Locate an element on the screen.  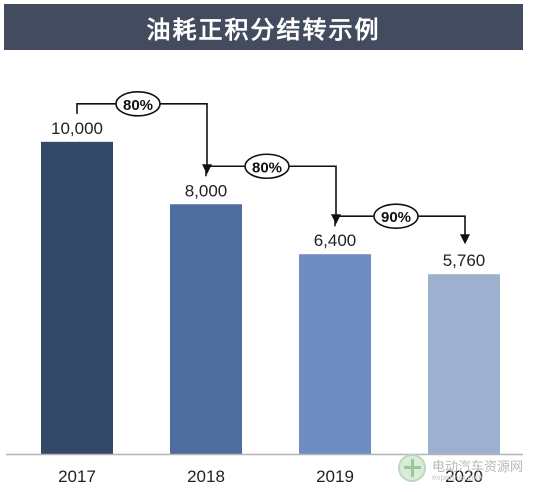
value-label-2020: 5,760 is located at coordinates (464, 260).